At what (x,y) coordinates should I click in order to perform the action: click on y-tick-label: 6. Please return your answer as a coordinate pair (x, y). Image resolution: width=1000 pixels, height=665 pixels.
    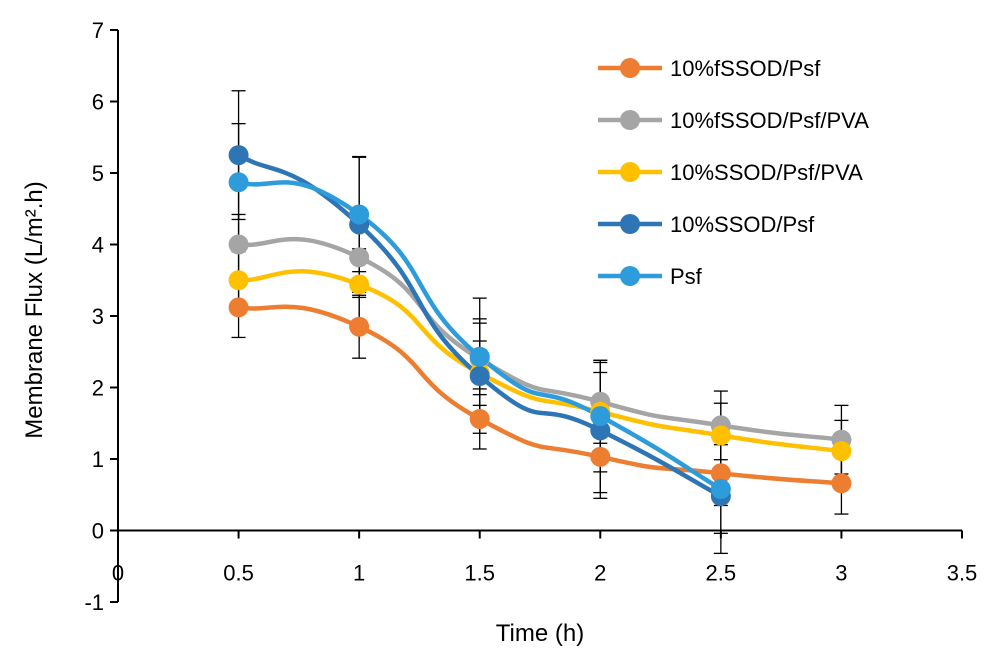
    Looking at the image, I should click on (98, 102).